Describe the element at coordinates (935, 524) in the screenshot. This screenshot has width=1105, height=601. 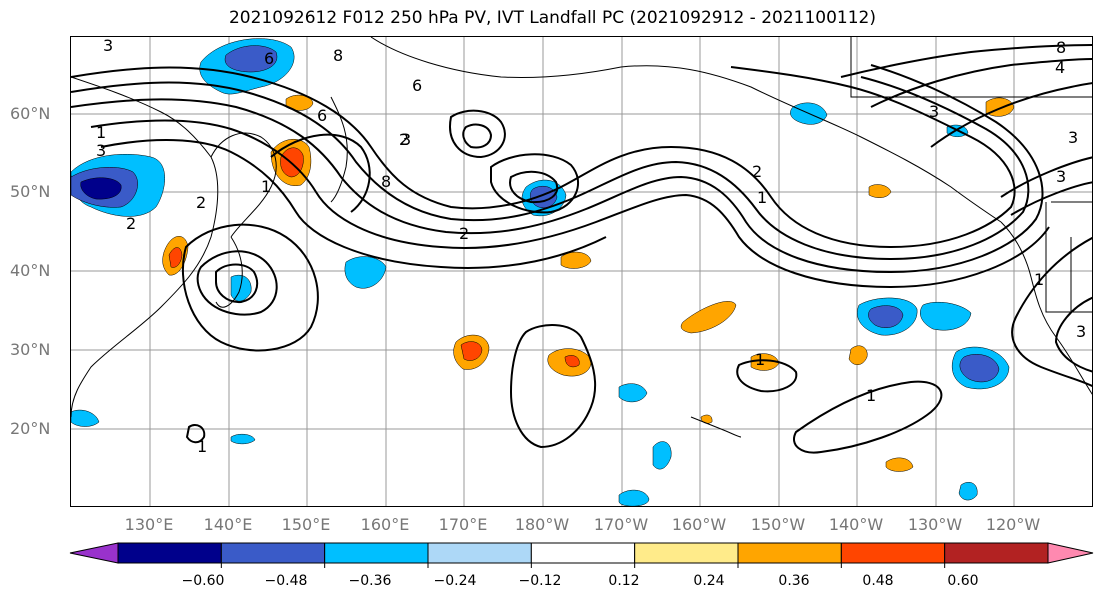
I see `lon-label-130w: 130°W` at that location.